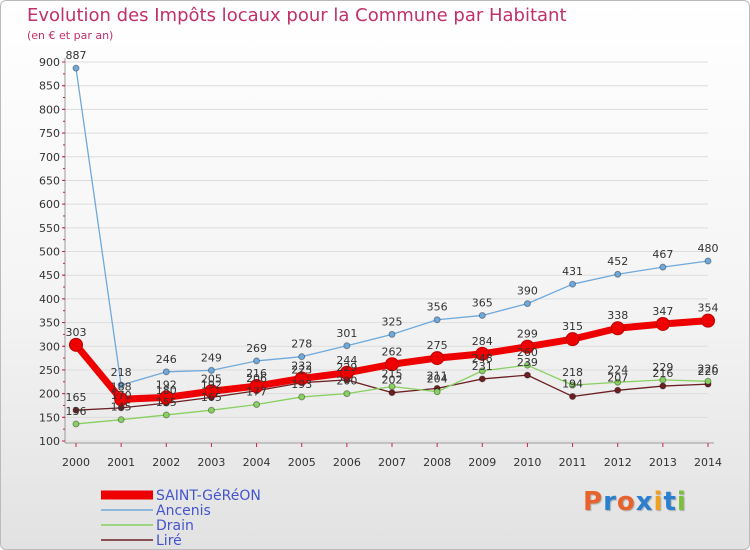  I want to click on data-label: 193, so click(301, 384).